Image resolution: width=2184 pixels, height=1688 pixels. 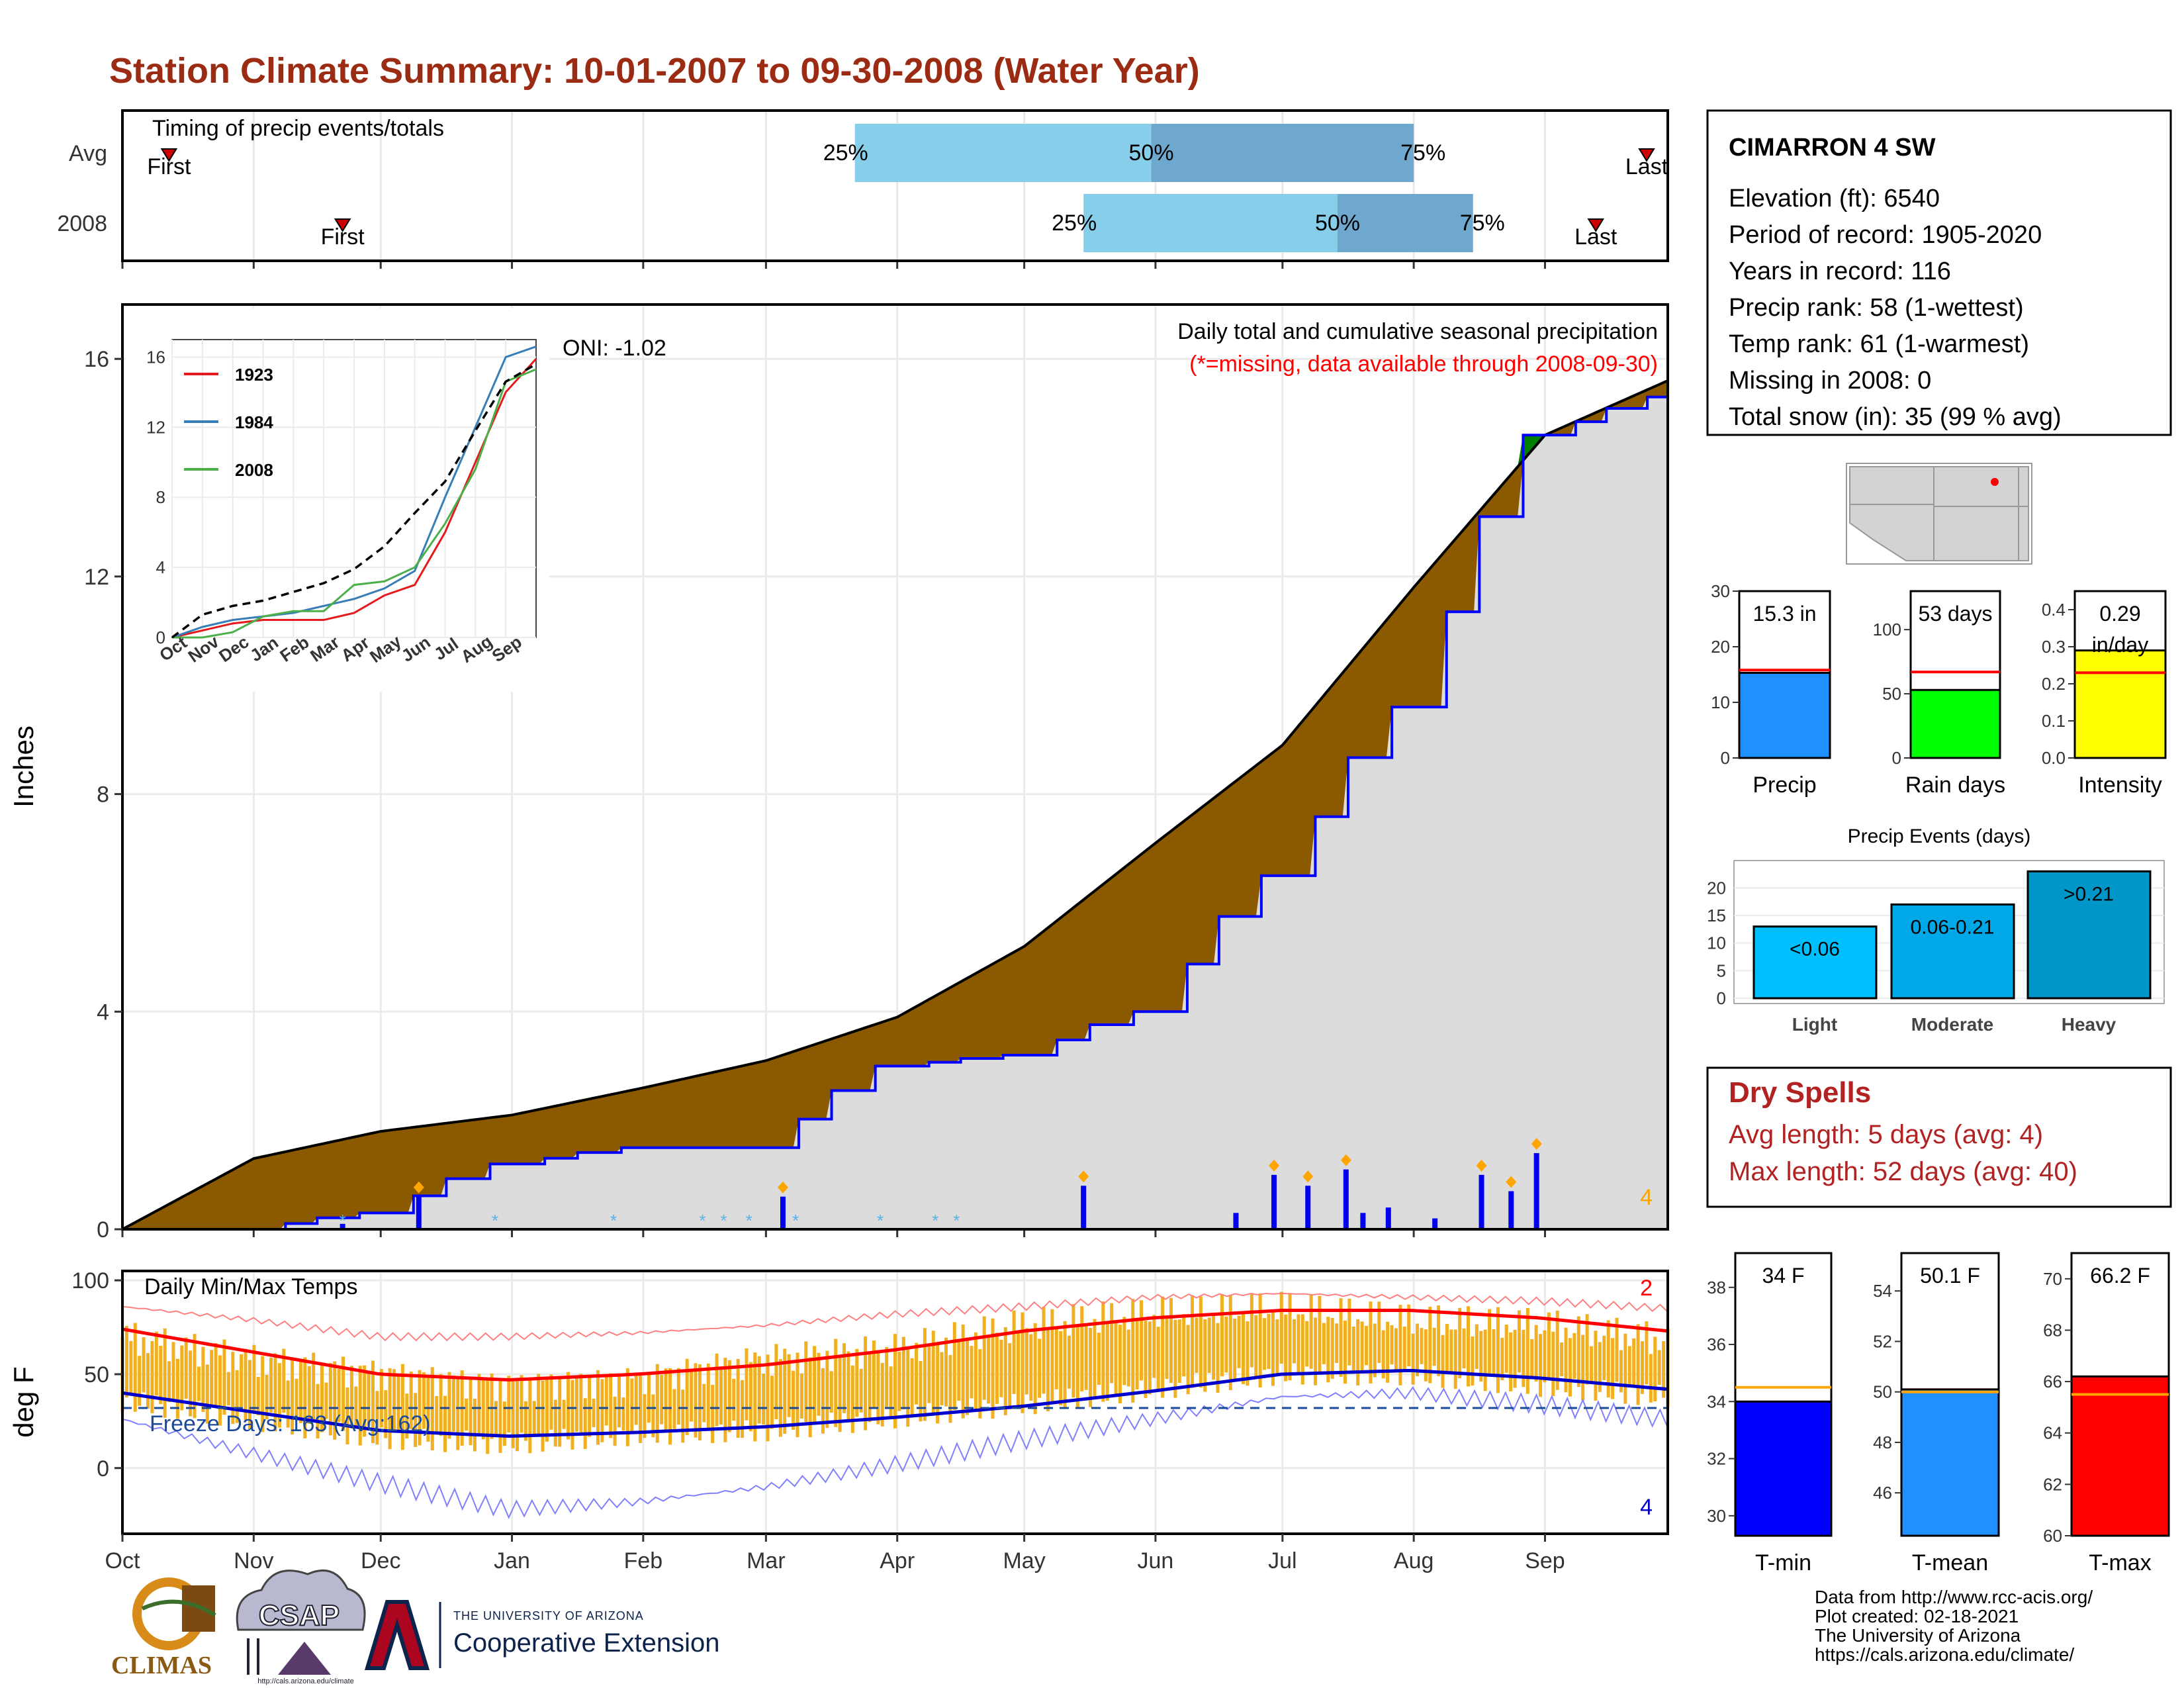 I want to click on mini-bar-label: Precip, so click(x=1784, y=785).